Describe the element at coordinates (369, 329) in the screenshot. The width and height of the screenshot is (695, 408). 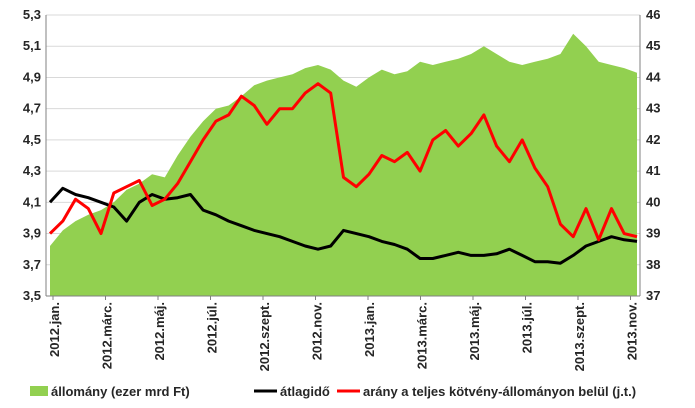
I see `x-axis-tick-label: 2013.jan.` at that location.